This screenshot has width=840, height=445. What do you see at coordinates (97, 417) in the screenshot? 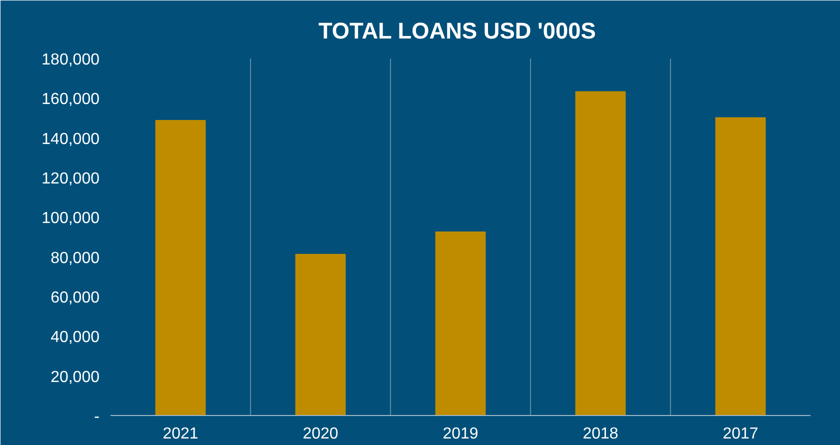
I see `y-tick-label: -` at bounding box center [97, 417].